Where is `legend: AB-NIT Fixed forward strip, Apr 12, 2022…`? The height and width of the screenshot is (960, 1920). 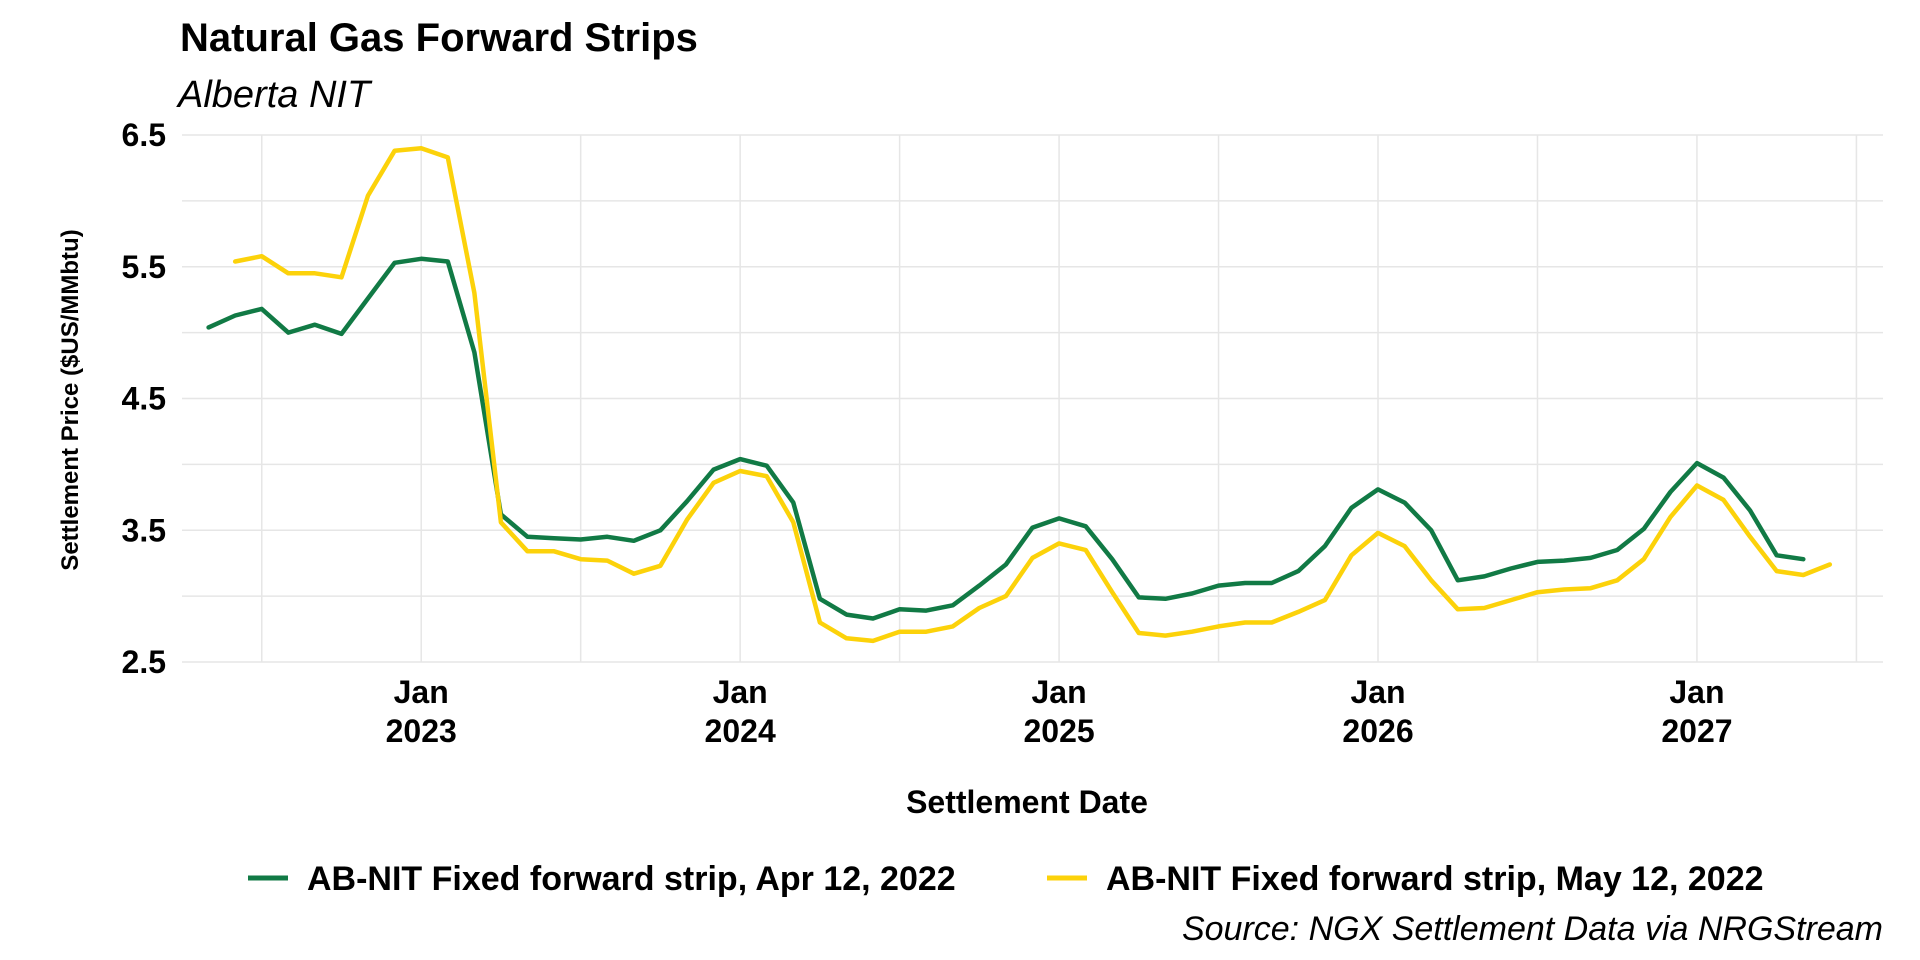
legend: AB-NIT Fixed forward strip, Apr 12, 2022… is located at coordinates (1006, 879).